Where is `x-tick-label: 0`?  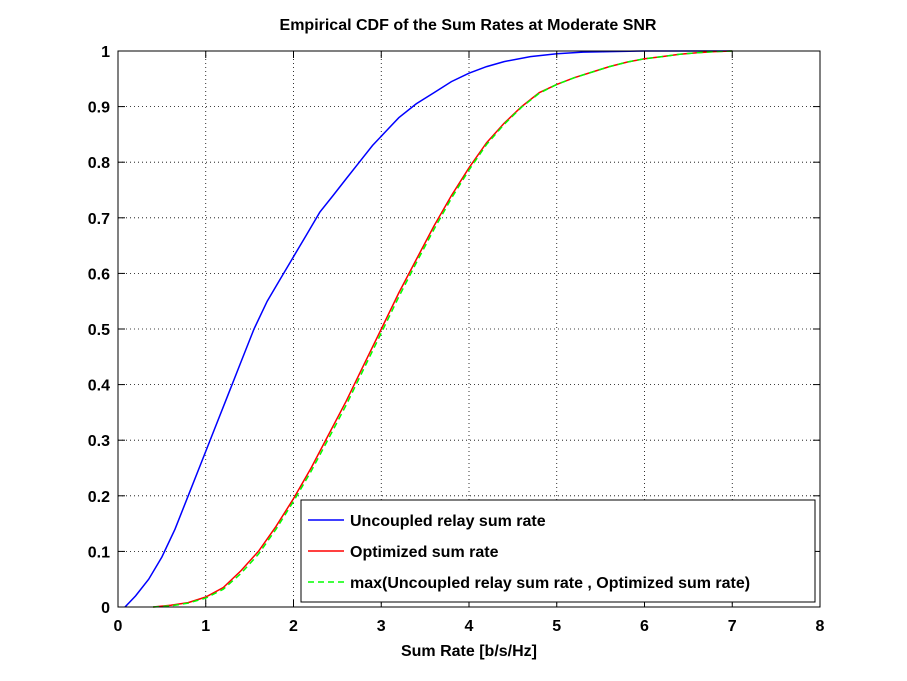
x-tick-label: 0 is located at coordinates (118, 626).